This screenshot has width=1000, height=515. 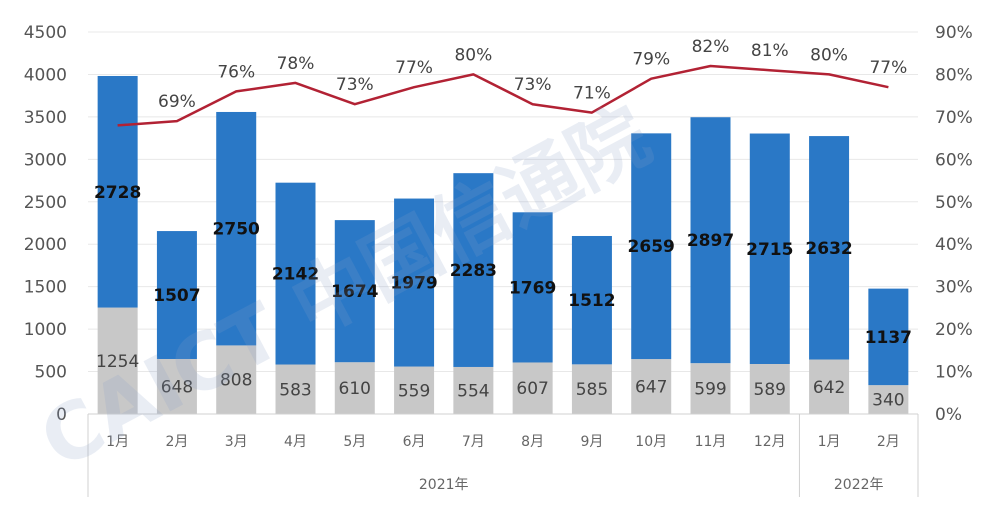 I want to click on data-label-other: 1254, so click(x=117, y=362).